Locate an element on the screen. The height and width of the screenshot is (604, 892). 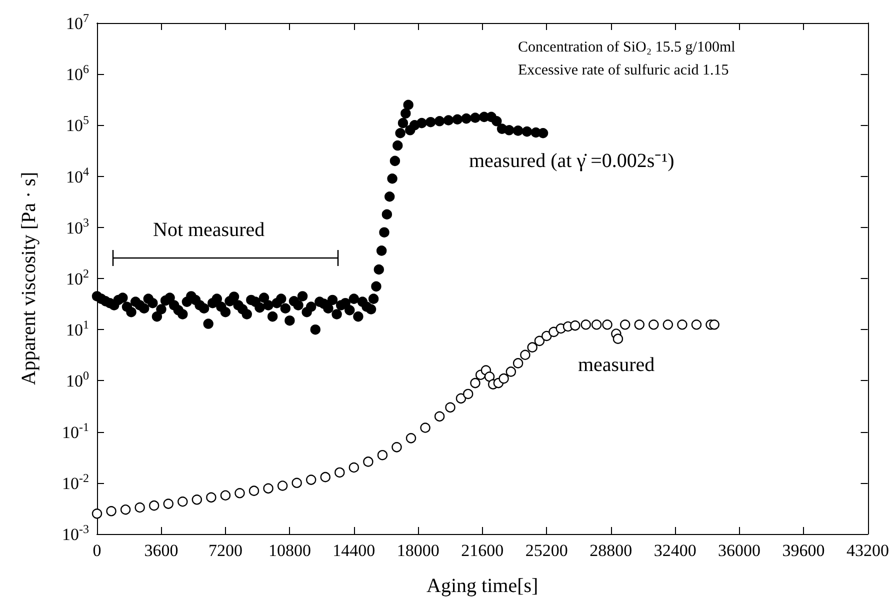
x-tick-label: 36000 is located at coordinates (739, 550).